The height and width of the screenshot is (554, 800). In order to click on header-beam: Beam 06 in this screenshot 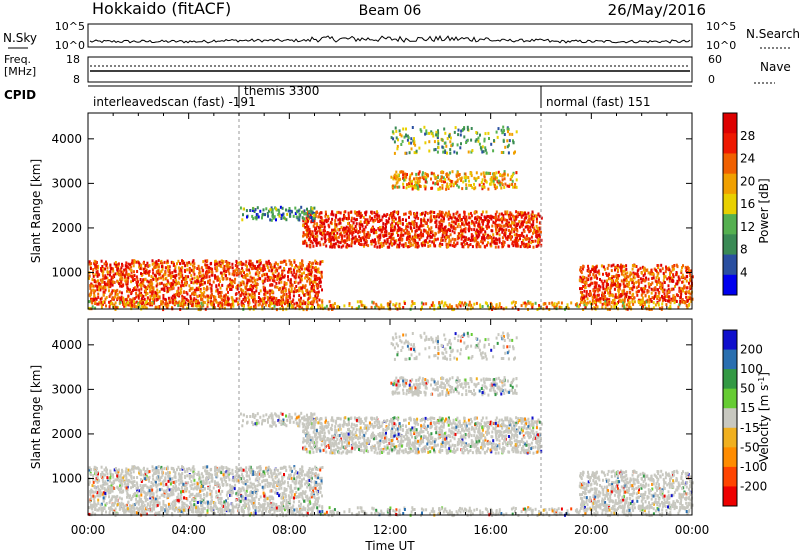, I will do `click(390, 11)`.